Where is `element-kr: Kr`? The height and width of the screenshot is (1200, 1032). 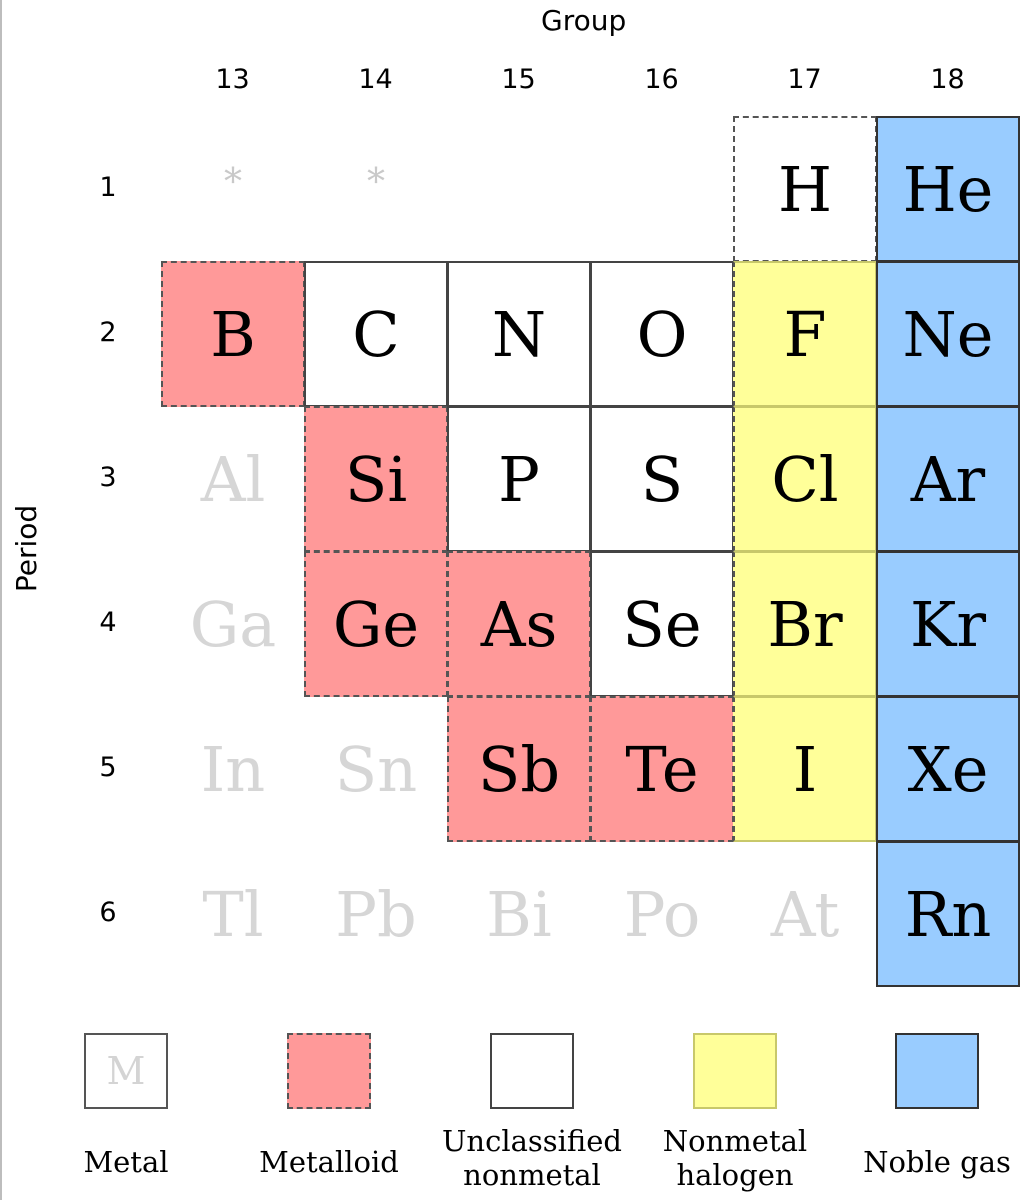
element-kr: Kr is located at coordinates (948, 624).